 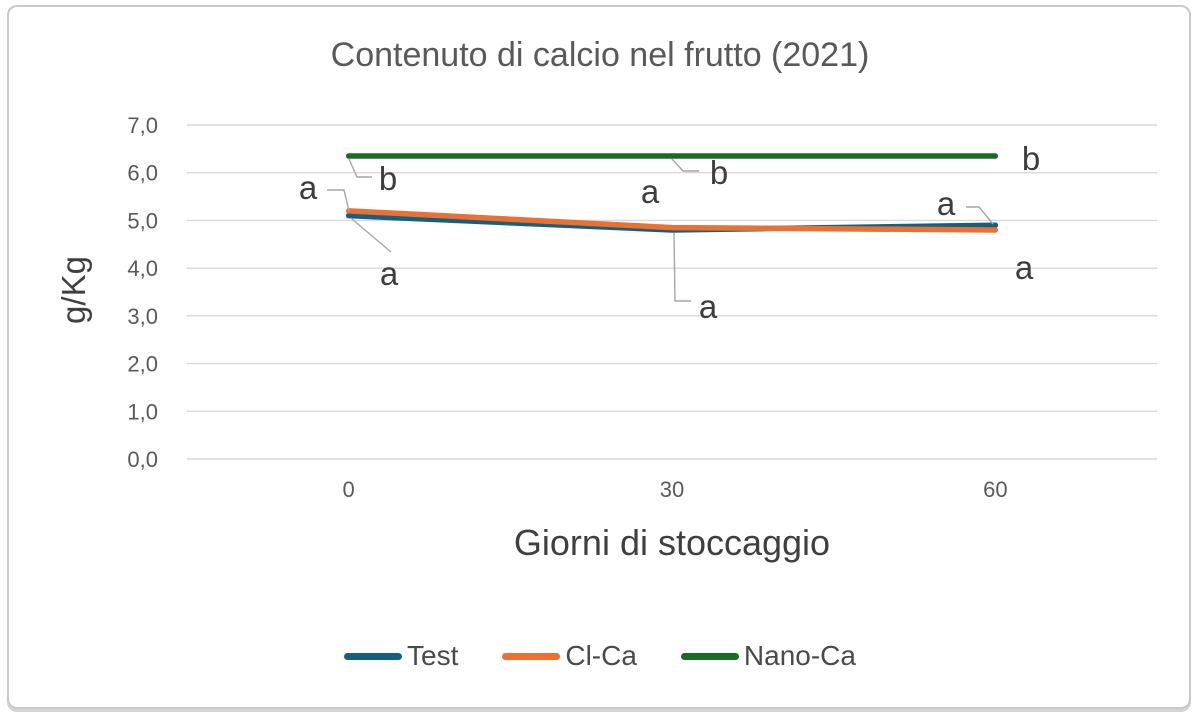 I want to click on x-axis-title: Giorni di stoccaggio, so click(x=672, y=542).